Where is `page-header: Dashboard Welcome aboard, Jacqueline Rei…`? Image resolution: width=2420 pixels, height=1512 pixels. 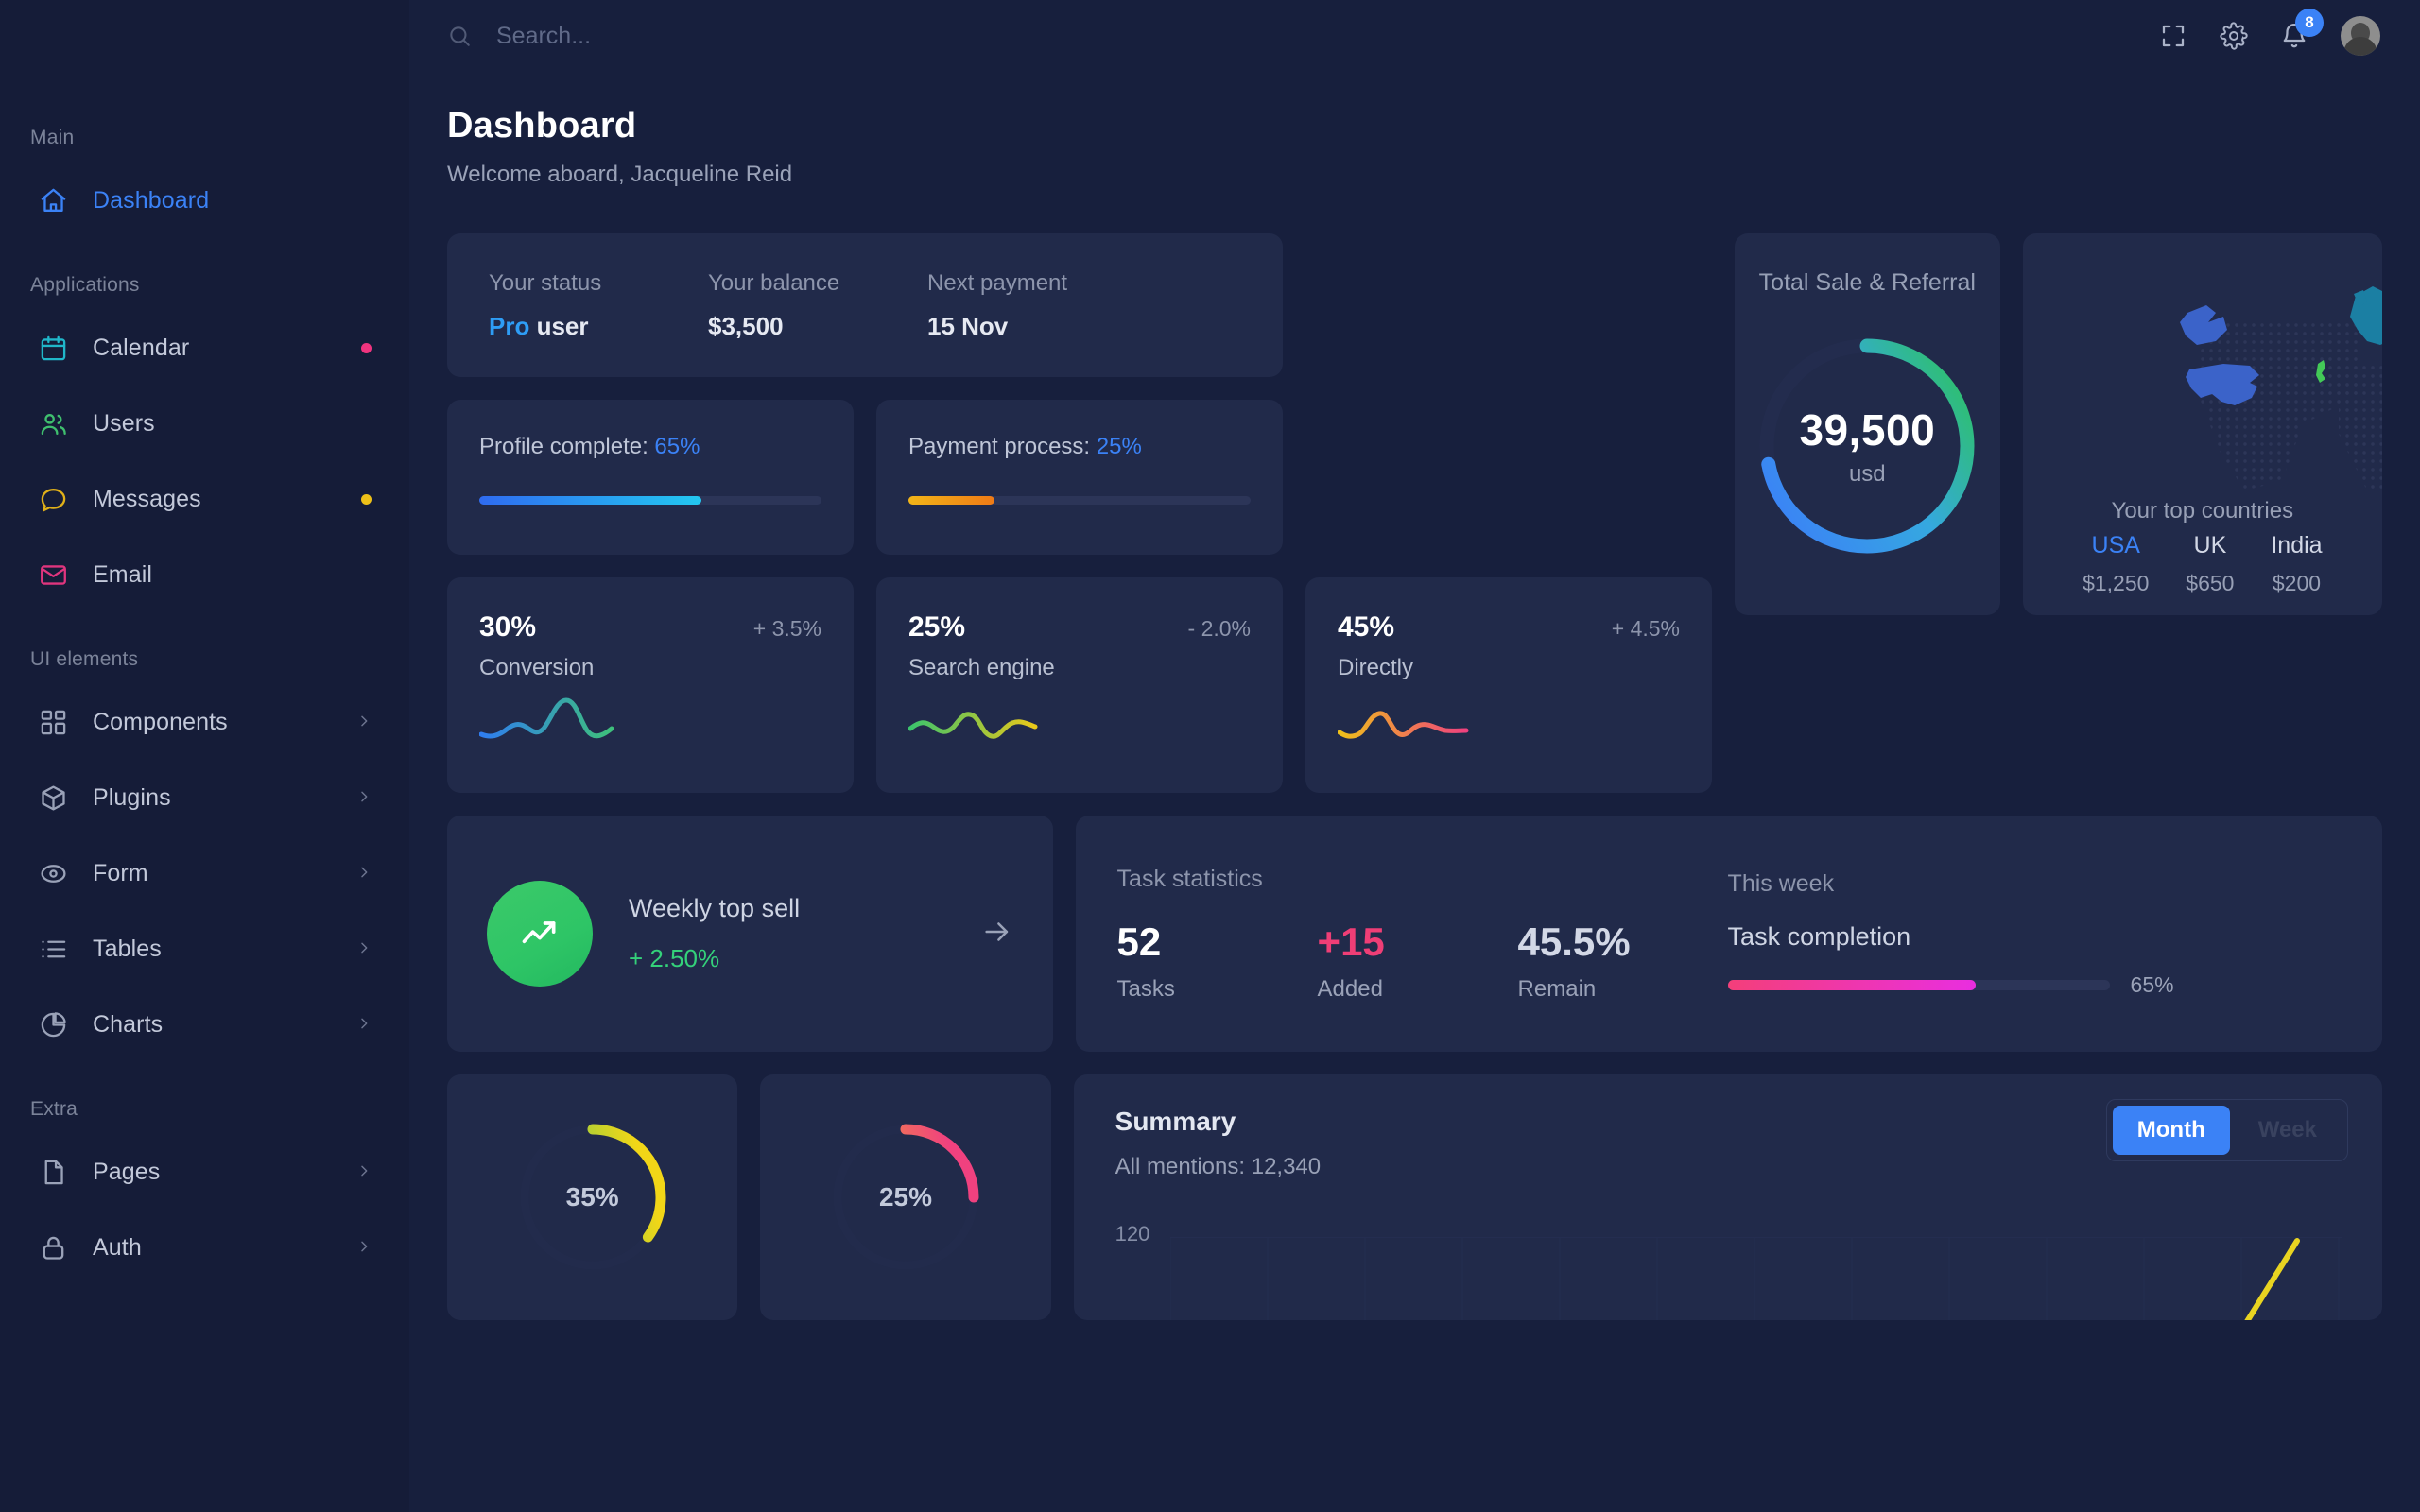 page-header: Dashboard Welcome aboard, Jacqueline Rei… is located at coordinates (1414, 130).